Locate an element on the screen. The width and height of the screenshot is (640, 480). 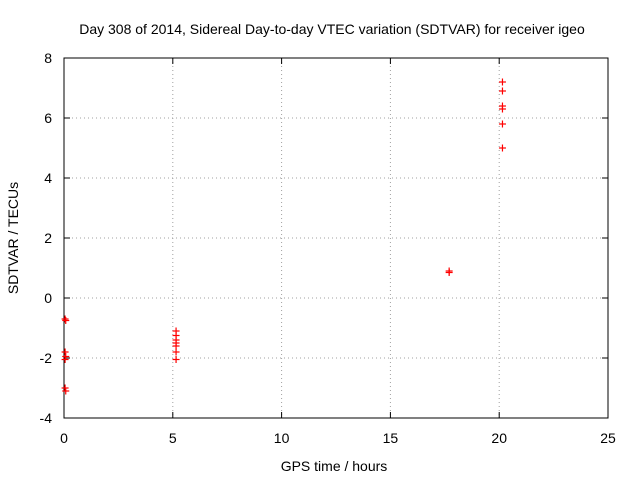
y-tick-labels: -4 -2 0 2 4 6 8 is located at coordinates (46, 238).